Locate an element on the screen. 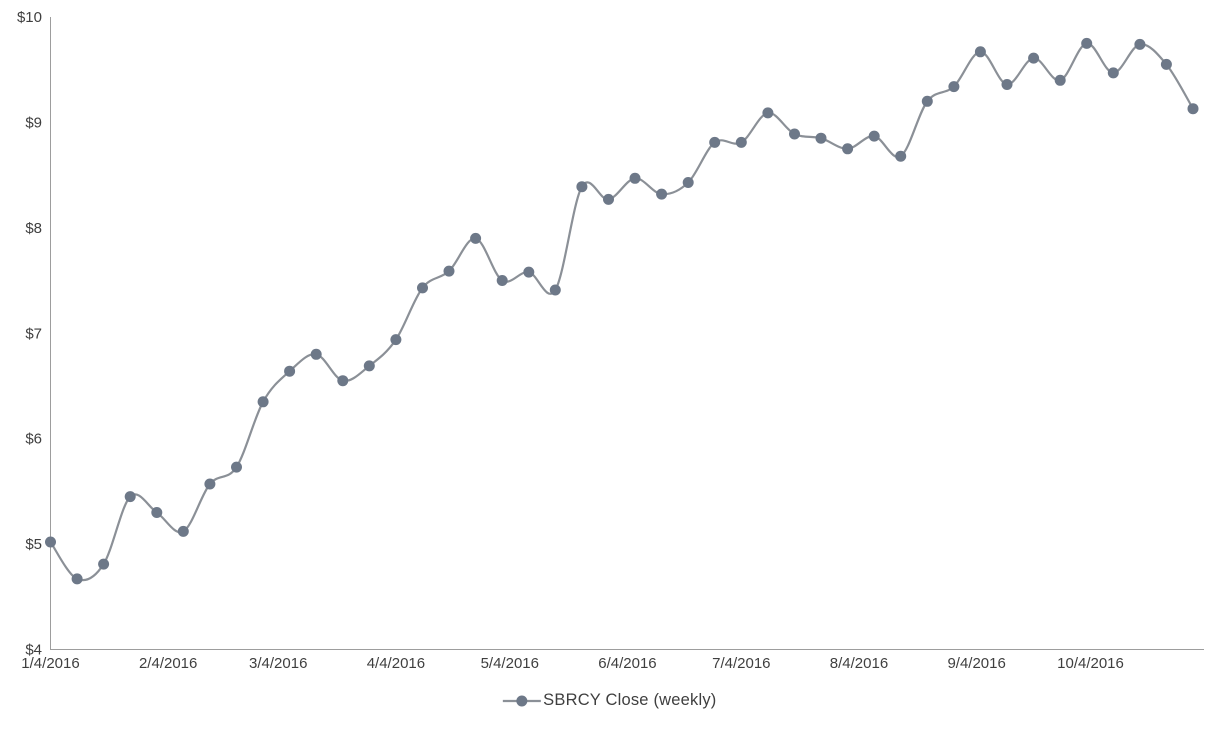 This screenshot has height=730, width=1209. x-tick-label: 3/4/2016 is located at coordinates (278, 663).